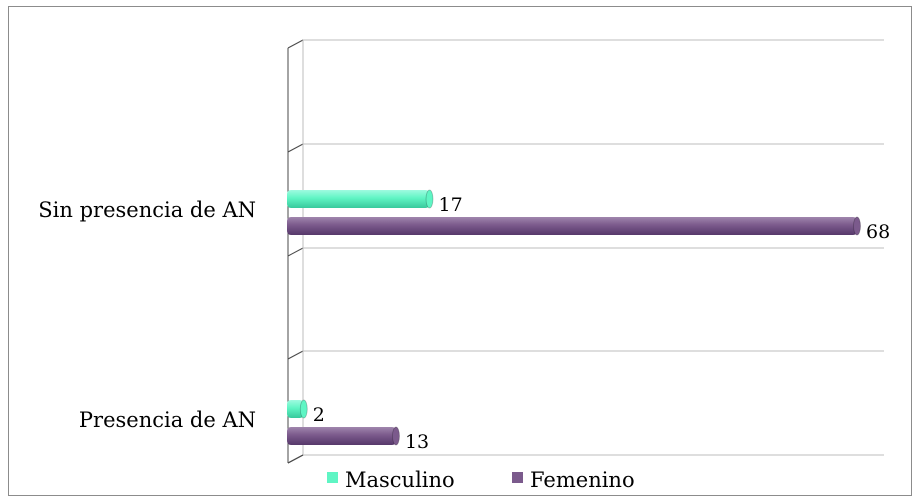 This screenshot has width=921, height=504. I want to click on category-label: Presencia de AN, so click(167, 420).